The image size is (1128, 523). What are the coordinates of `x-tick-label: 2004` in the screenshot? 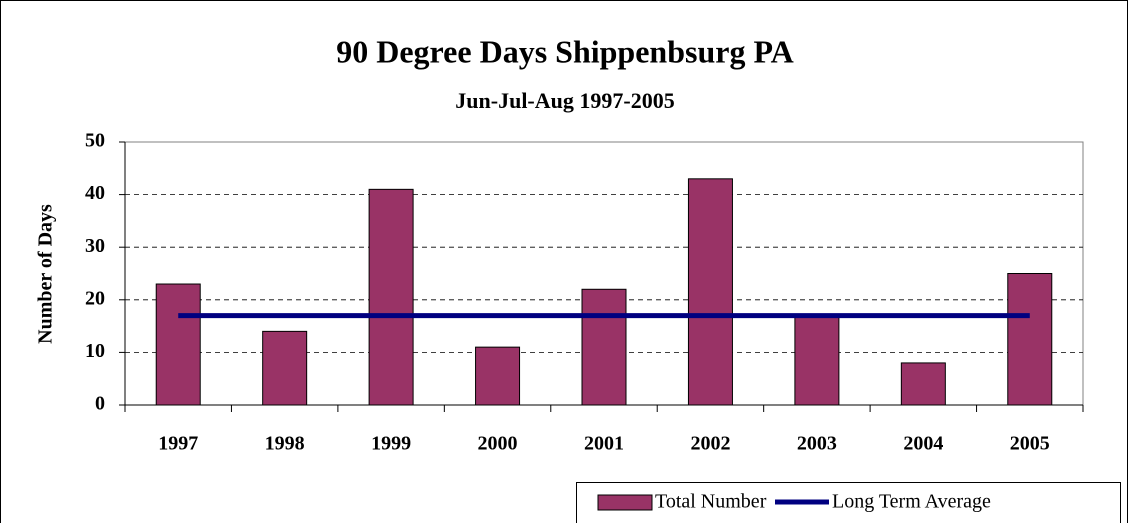 It's located at (923, 444).